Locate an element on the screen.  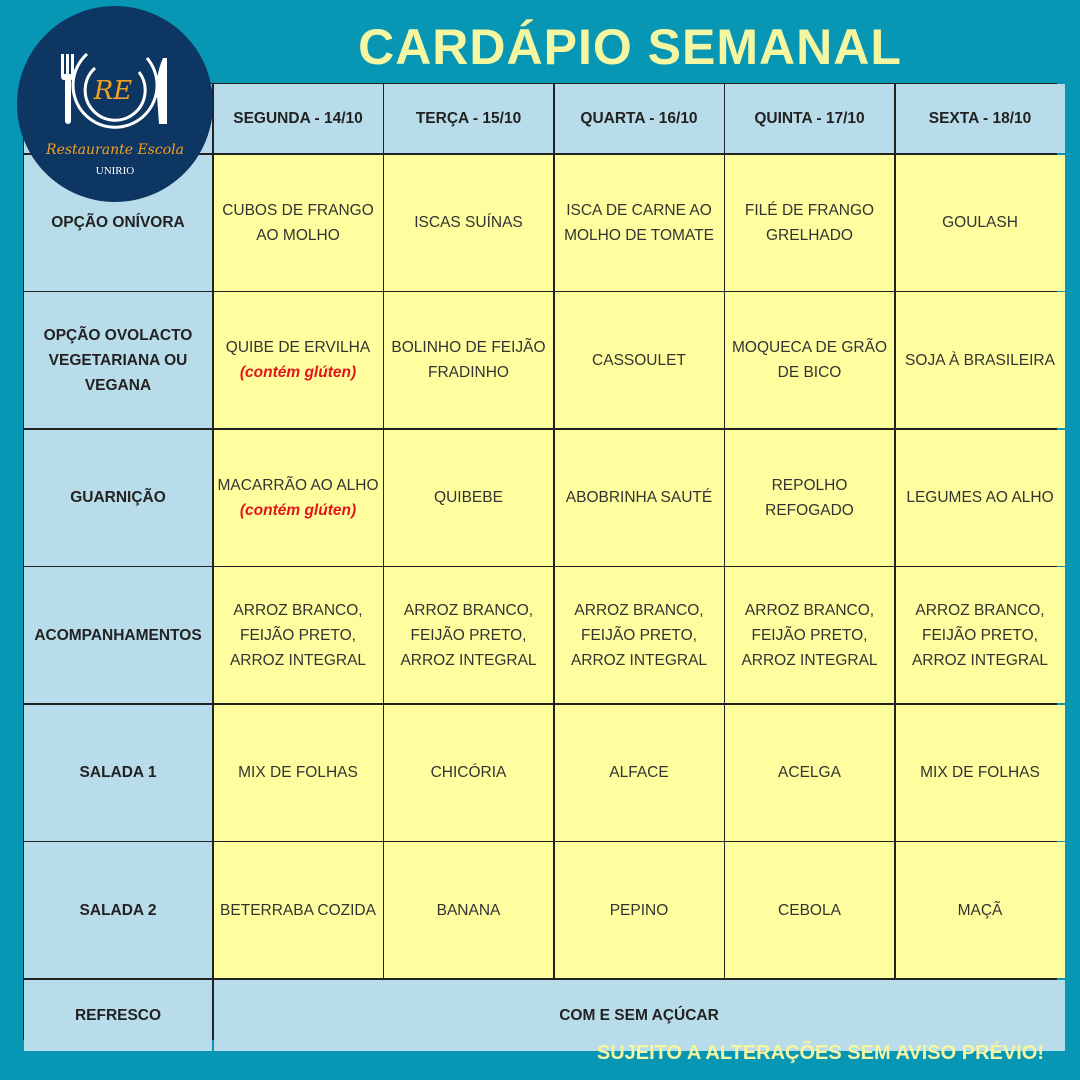
row-label: ACOMPANHAMENTOS is located at coordinates (118, 635).